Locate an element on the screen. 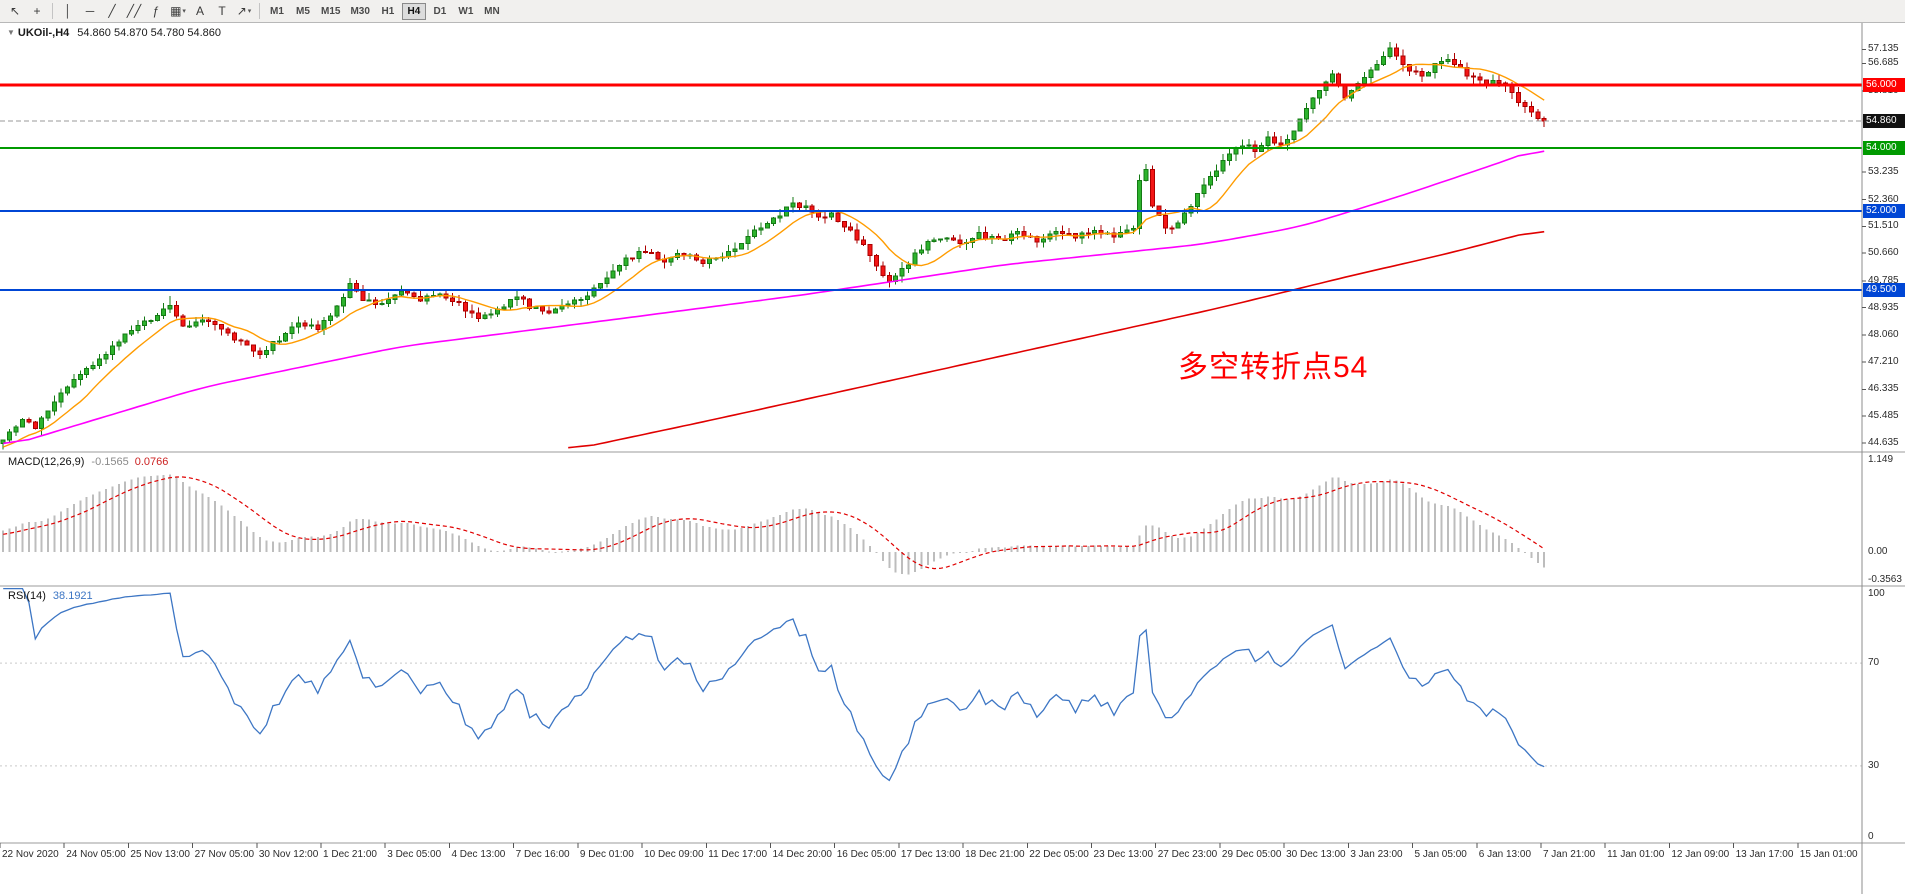  equidistant-channel-tool-button: ╱╱ is located at coordinates (134, 11).